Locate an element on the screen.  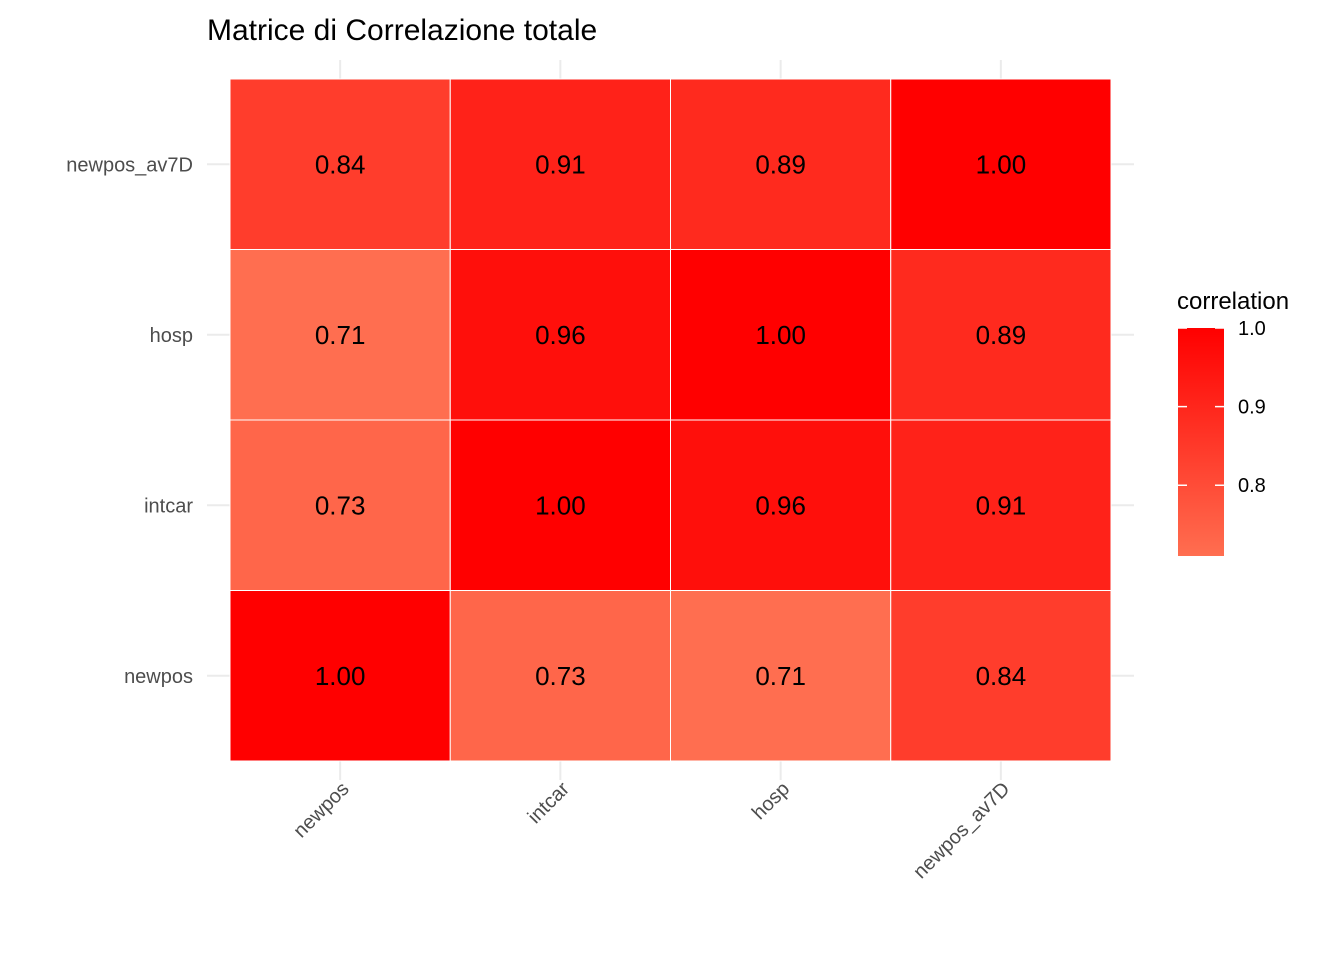
x-axis-tick-labels: newpos intcar hosp newpos_av7D is located at coordinates (651, 830).